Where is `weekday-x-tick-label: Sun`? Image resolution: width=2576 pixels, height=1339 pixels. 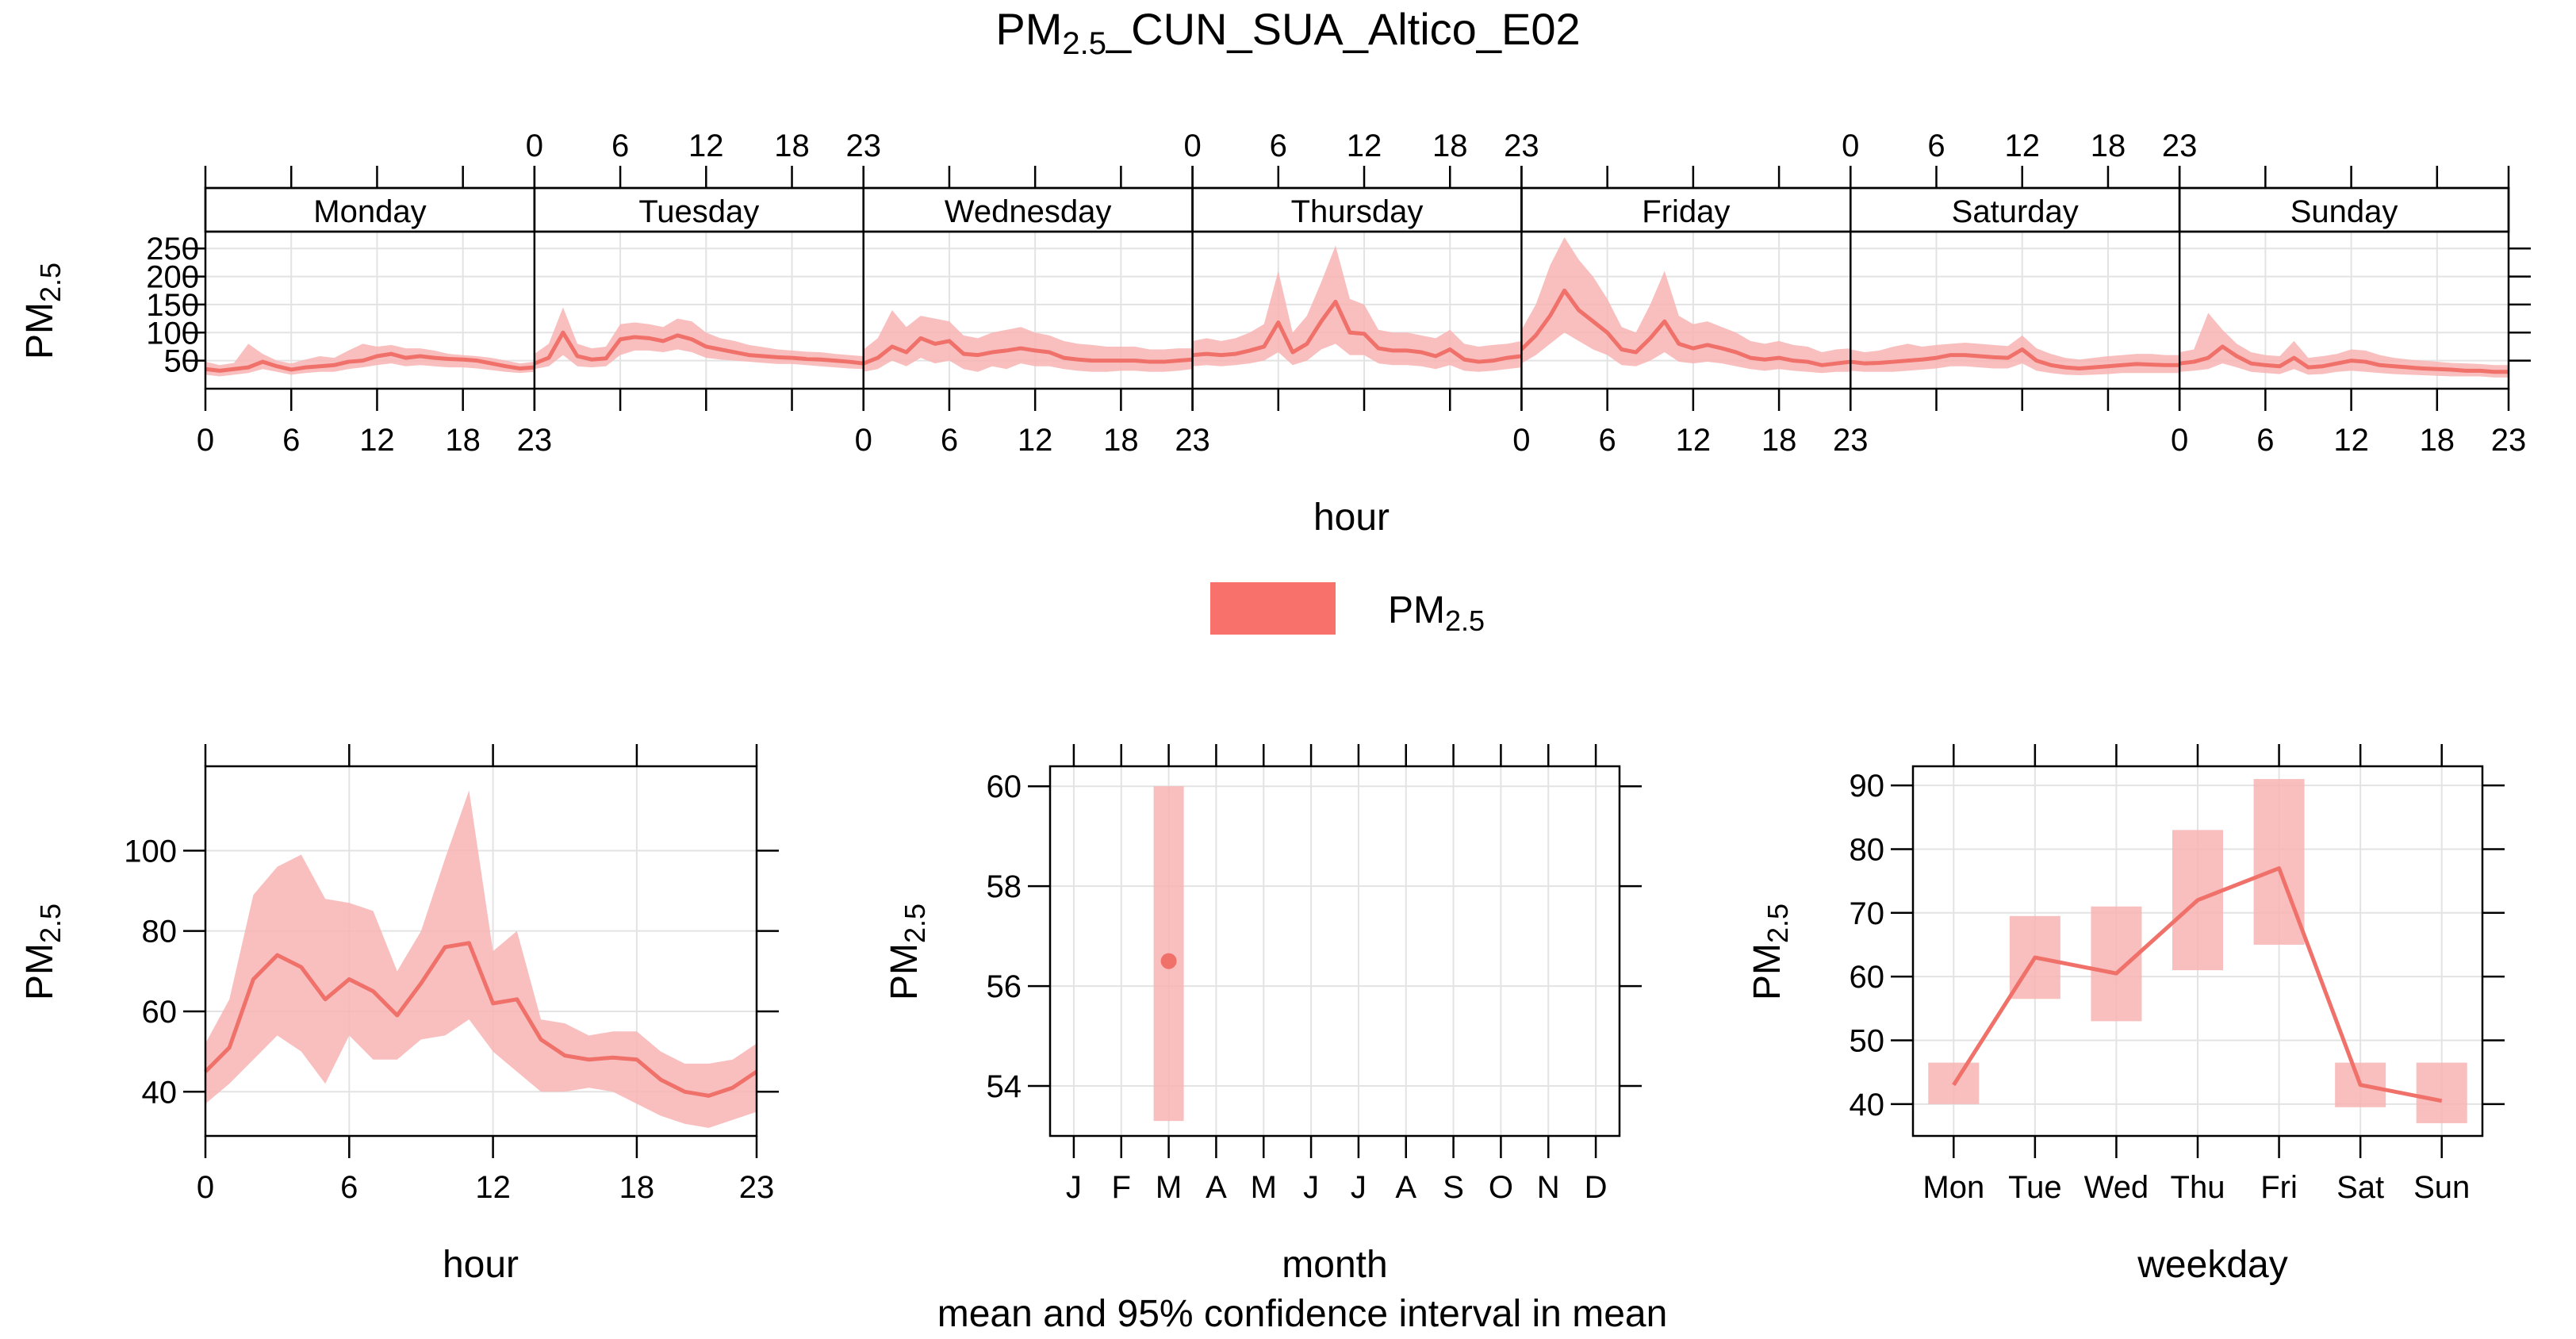 weekday-x-tick-label: Sun is located at coordinates (2441, 1188).